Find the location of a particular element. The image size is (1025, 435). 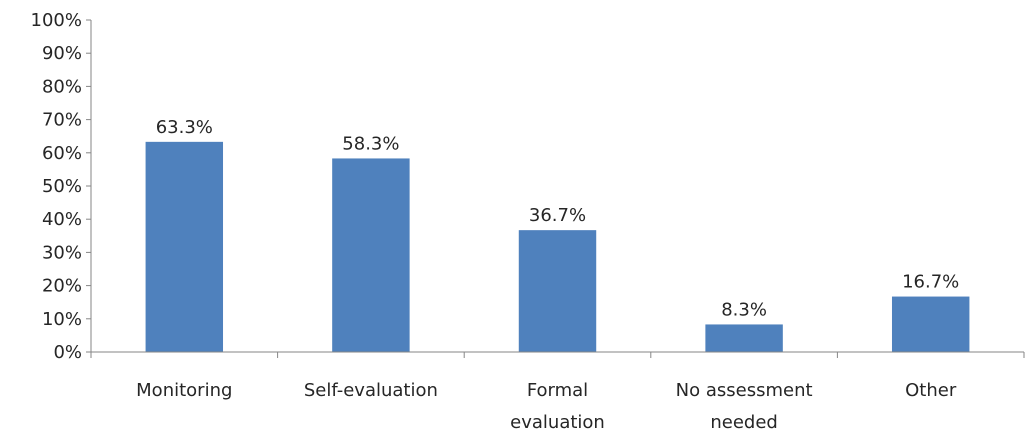

category-label: Self-evaluation is located at coordinates (371, 390).